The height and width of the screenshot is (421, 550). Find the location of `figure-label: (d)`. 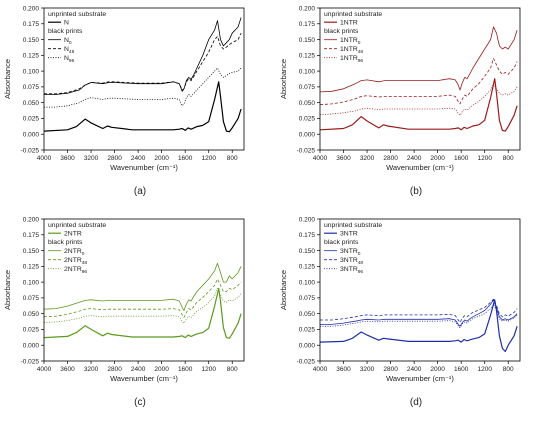

figure-label: (d) is located at coordinates (416, 402).